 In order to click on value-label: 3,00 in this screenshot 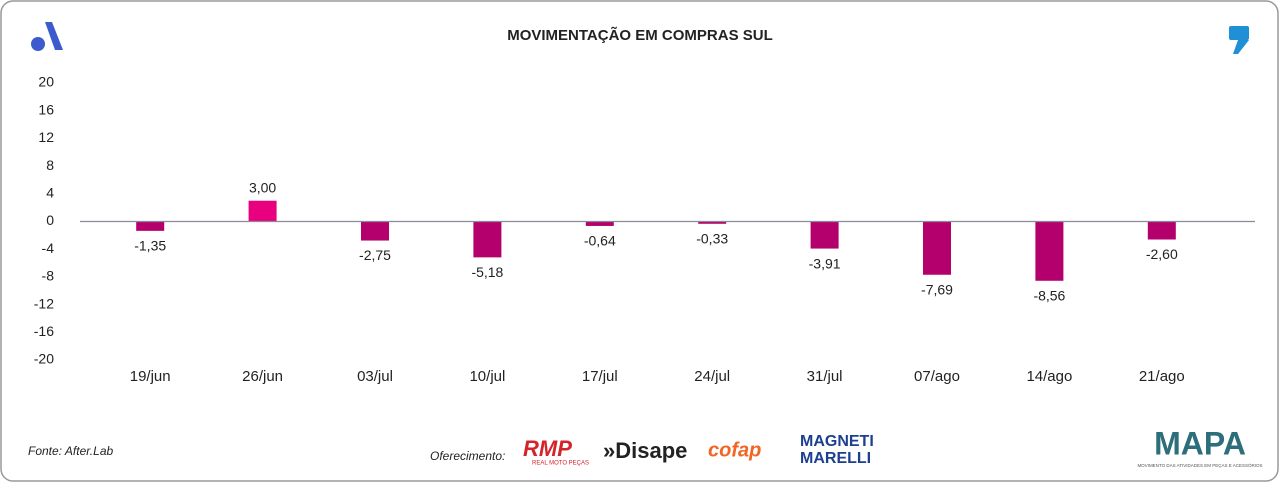, I will do `click(262, 187)`.